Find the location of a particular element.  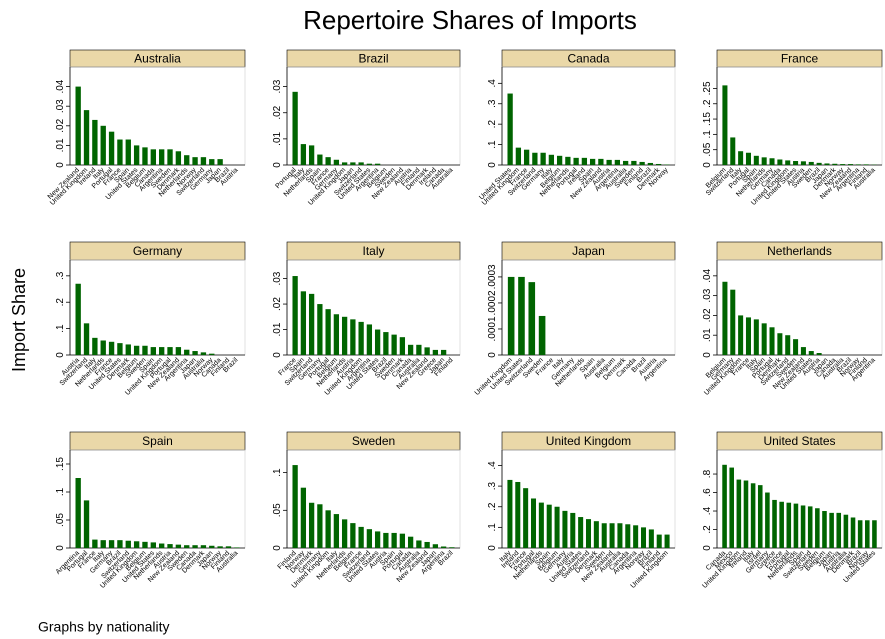

panel-title: Italy is located at coordinates (373, 251).